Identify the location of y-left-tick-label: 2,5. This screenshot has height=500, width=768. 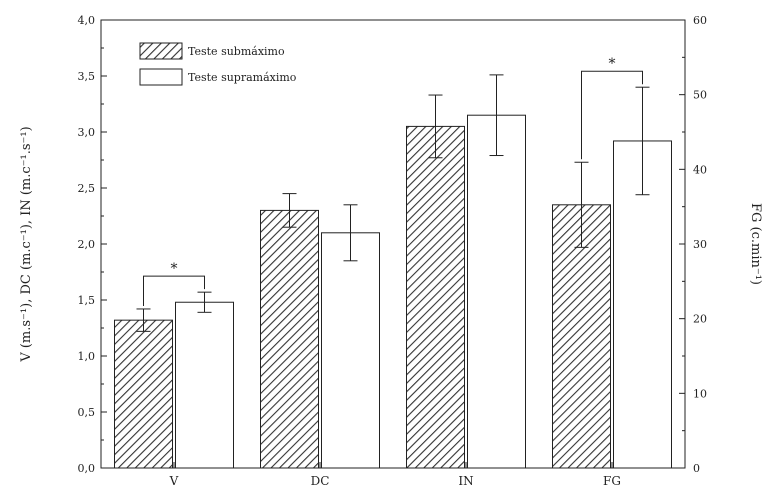
(87, 188).